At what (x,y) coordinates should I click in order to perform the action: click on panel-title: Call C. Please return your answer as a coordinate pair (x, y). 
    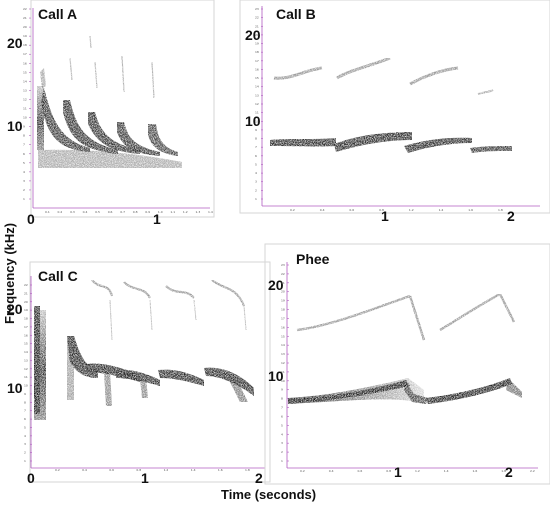
    Looking at the image, I should click on (58, 276).